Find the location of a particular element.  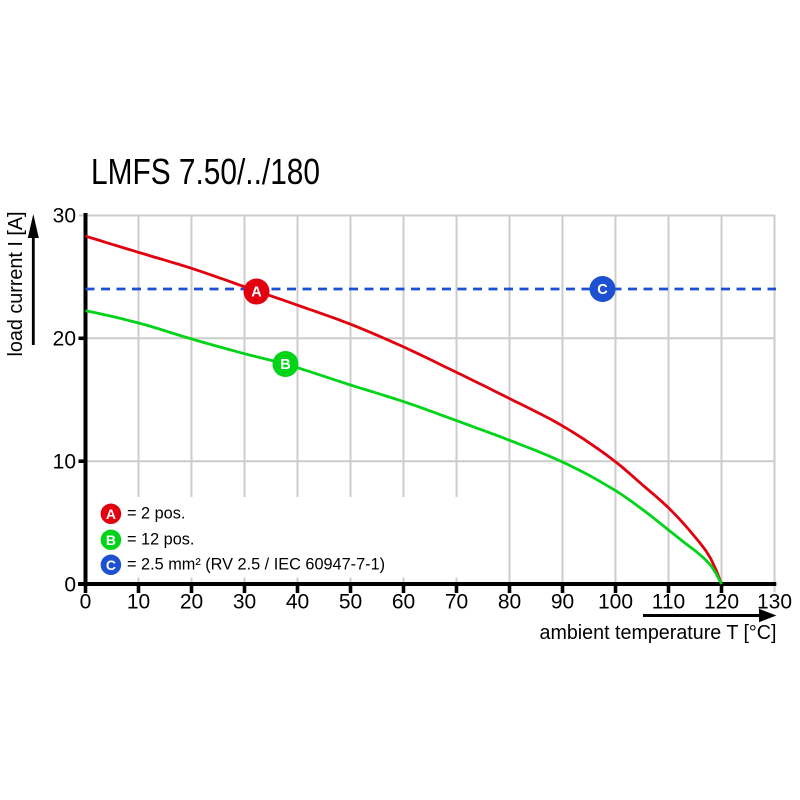

svg-text: 70 is located at coordinates (456, 602).